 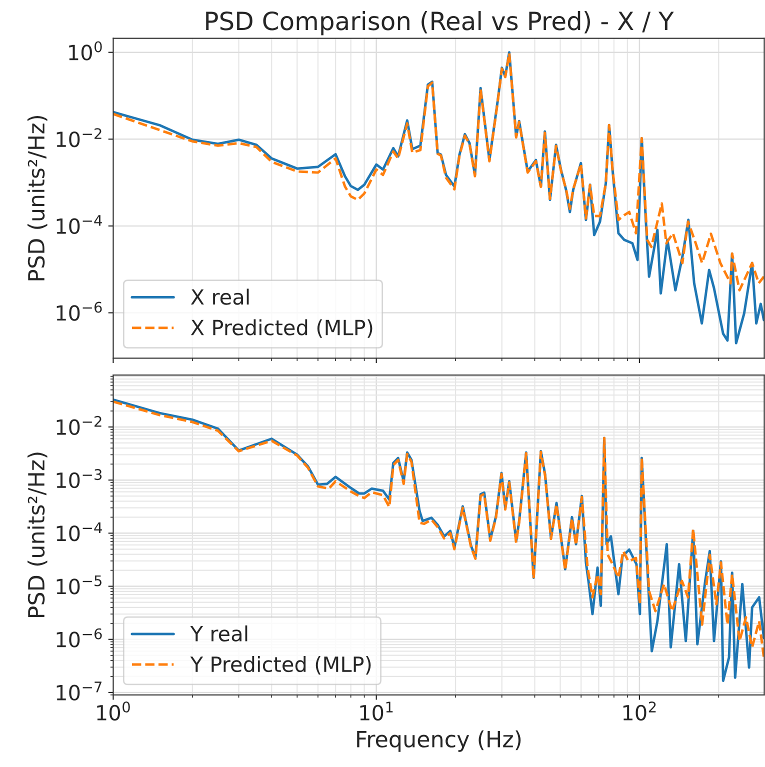 I want to click on legend-label: Y Predicted (MLP), so click(x=280, y=665).